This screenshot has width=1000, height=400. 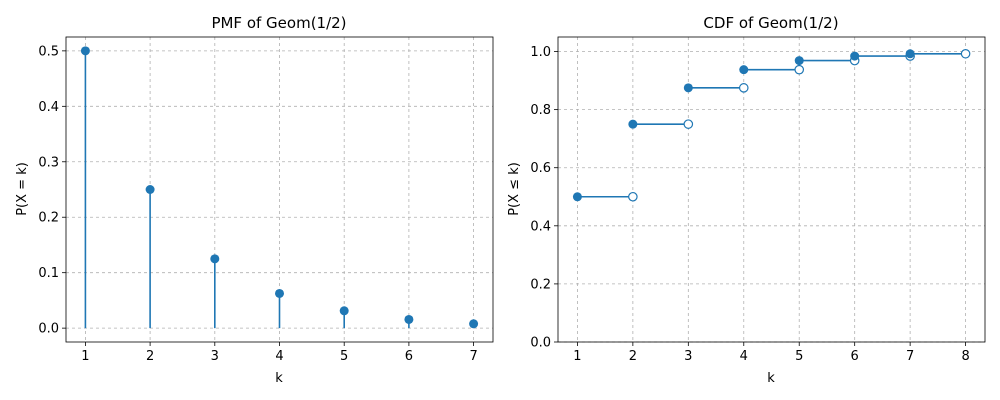 What do you see at coordinates (577, 356) in the screenshot?
I see `cdf-x-tick-label: 1` at bounding box center [577, 356].